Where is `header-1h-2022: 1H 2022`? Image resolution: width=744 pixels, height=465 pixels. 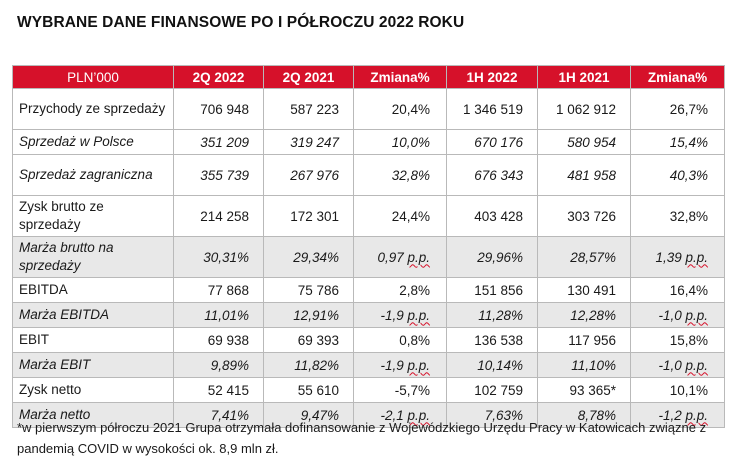 header-1h-2022: 1H 2022 is located at coordinates (492, 77).